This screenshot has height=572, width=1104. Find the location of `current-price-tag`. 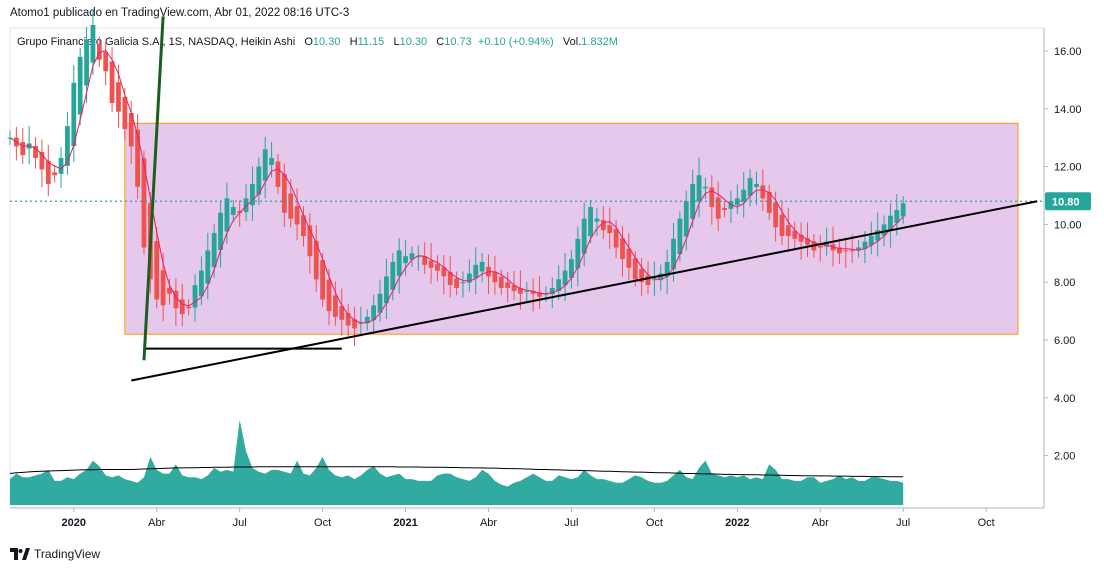

current-price-tag is located at coordinates (1068, 201).